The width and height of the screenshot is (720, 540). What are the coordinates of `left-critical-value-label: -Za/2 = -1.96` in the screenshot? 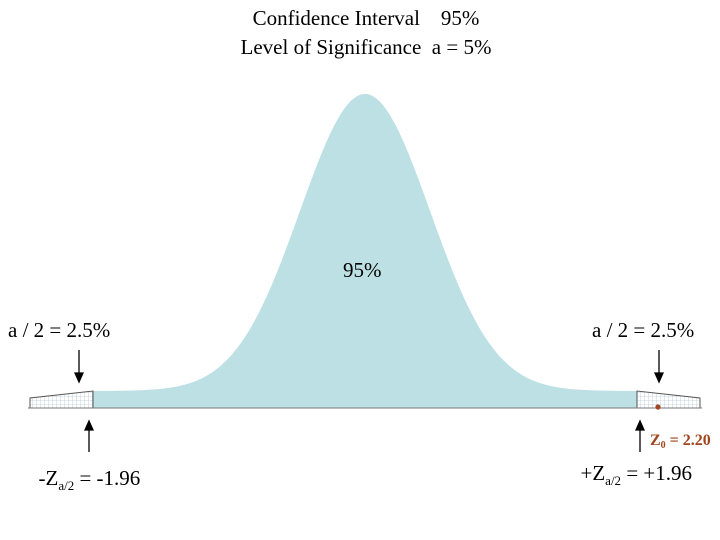 It's located at (84, 467).